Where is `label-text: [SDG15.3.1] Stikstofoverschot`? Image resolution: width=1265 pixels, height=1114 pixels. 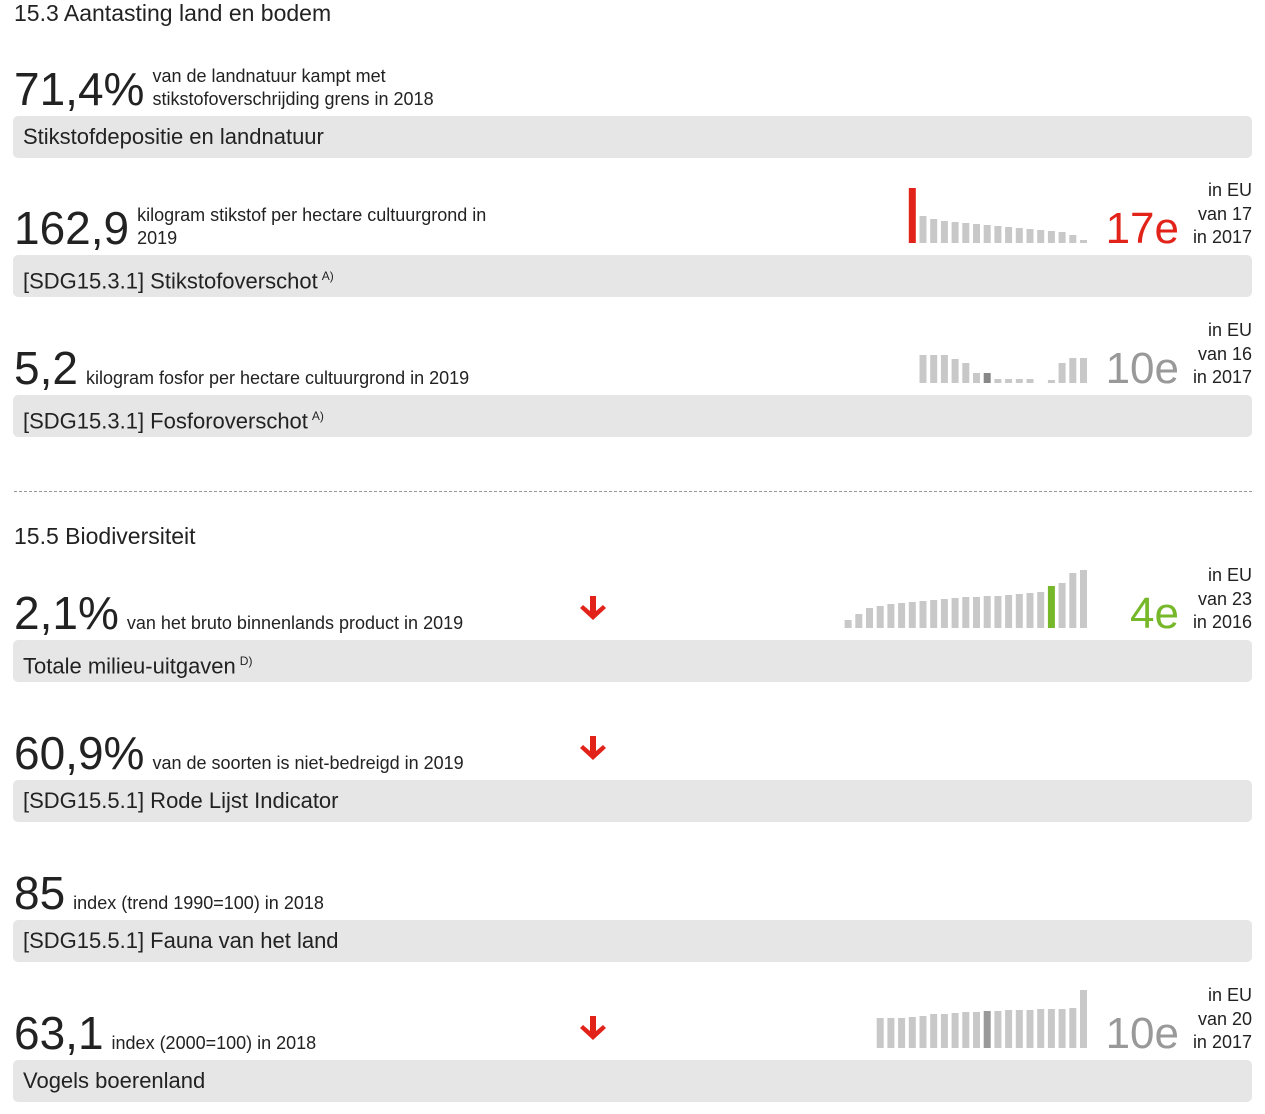 label-text: [SDG15.3.1] Stikstofoverschot is located at coordinates (170, 281).